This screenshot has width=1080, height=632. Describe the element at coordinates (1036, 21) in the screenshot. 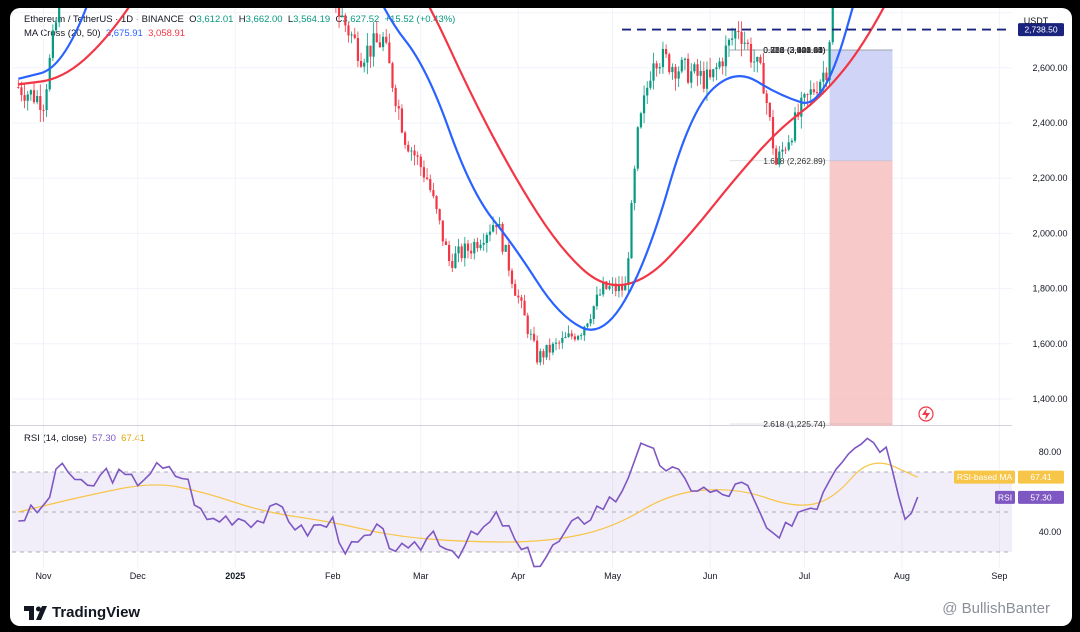

I see `currency-label: USDT` at that location.